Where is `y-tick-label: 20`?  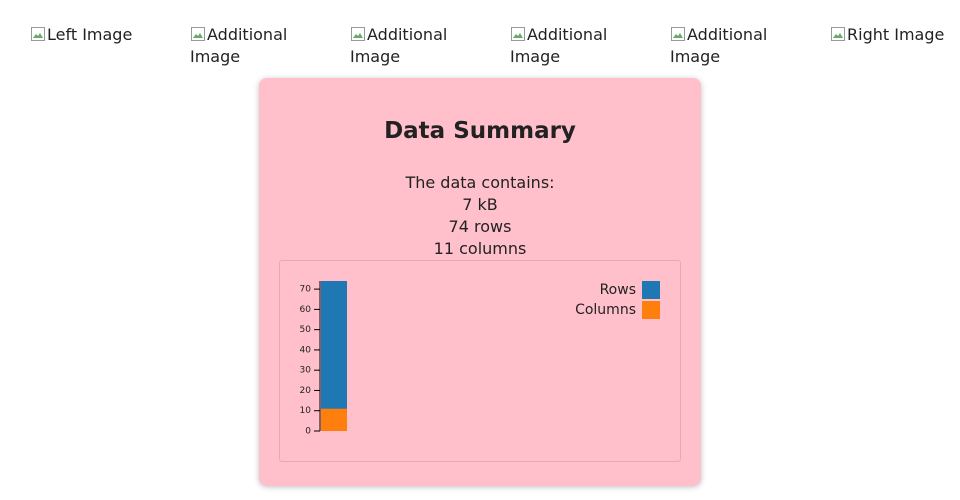 y-tick-label: 20 is located at coordinates (306, 391).